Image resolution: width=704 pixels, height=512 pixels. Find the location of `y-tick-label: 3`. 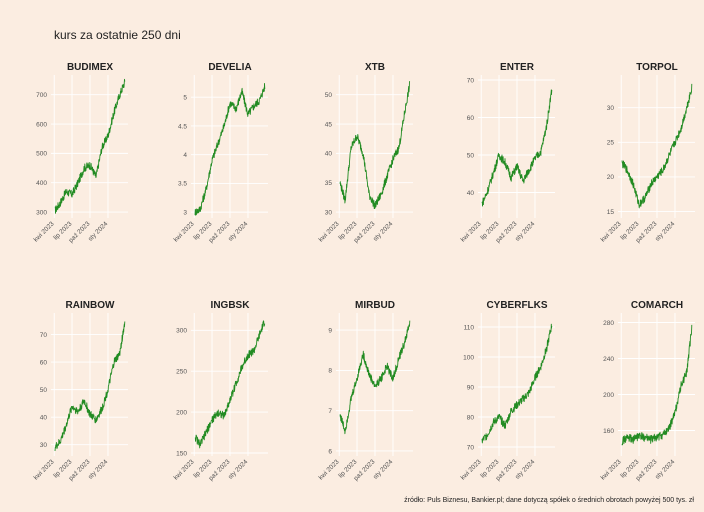

y-tick-label: 3 is located at coordinates (185, 212).